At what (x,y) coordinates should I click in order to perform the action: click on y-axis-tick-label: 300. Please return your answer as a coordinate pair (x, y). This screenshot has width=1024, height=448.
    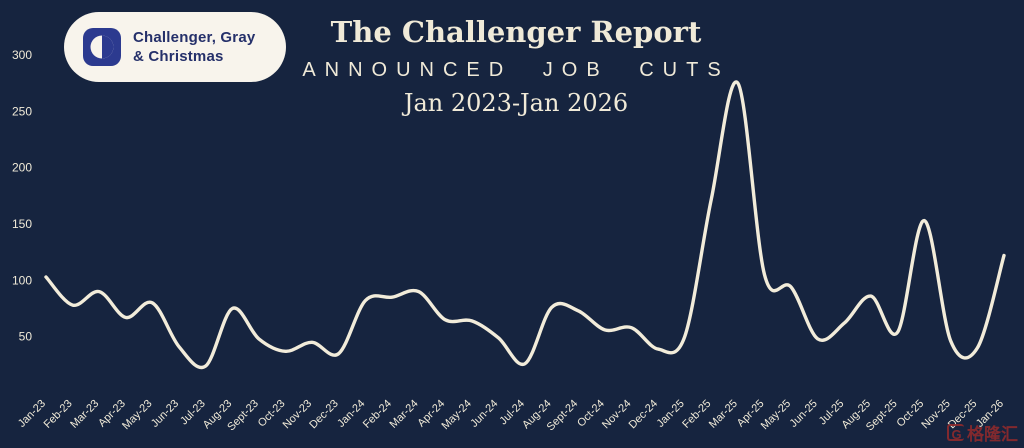
    Looking at the image, I should click on (22, 55).